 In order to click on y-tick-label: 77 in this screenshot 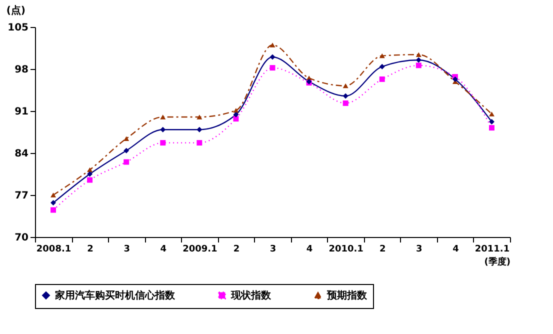, I will do `click(21, 196)`.